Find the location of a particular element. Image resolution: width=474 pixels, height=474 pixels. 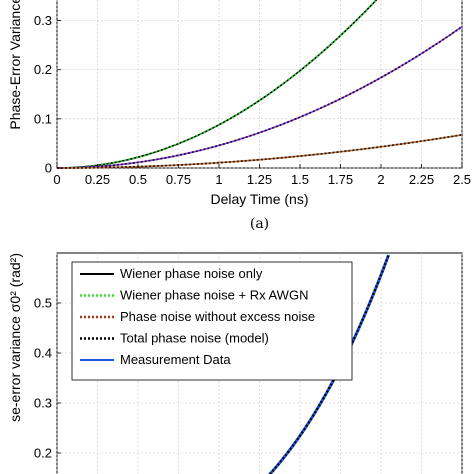

y-tick-label: 0 is located at coordinates (48, 168).